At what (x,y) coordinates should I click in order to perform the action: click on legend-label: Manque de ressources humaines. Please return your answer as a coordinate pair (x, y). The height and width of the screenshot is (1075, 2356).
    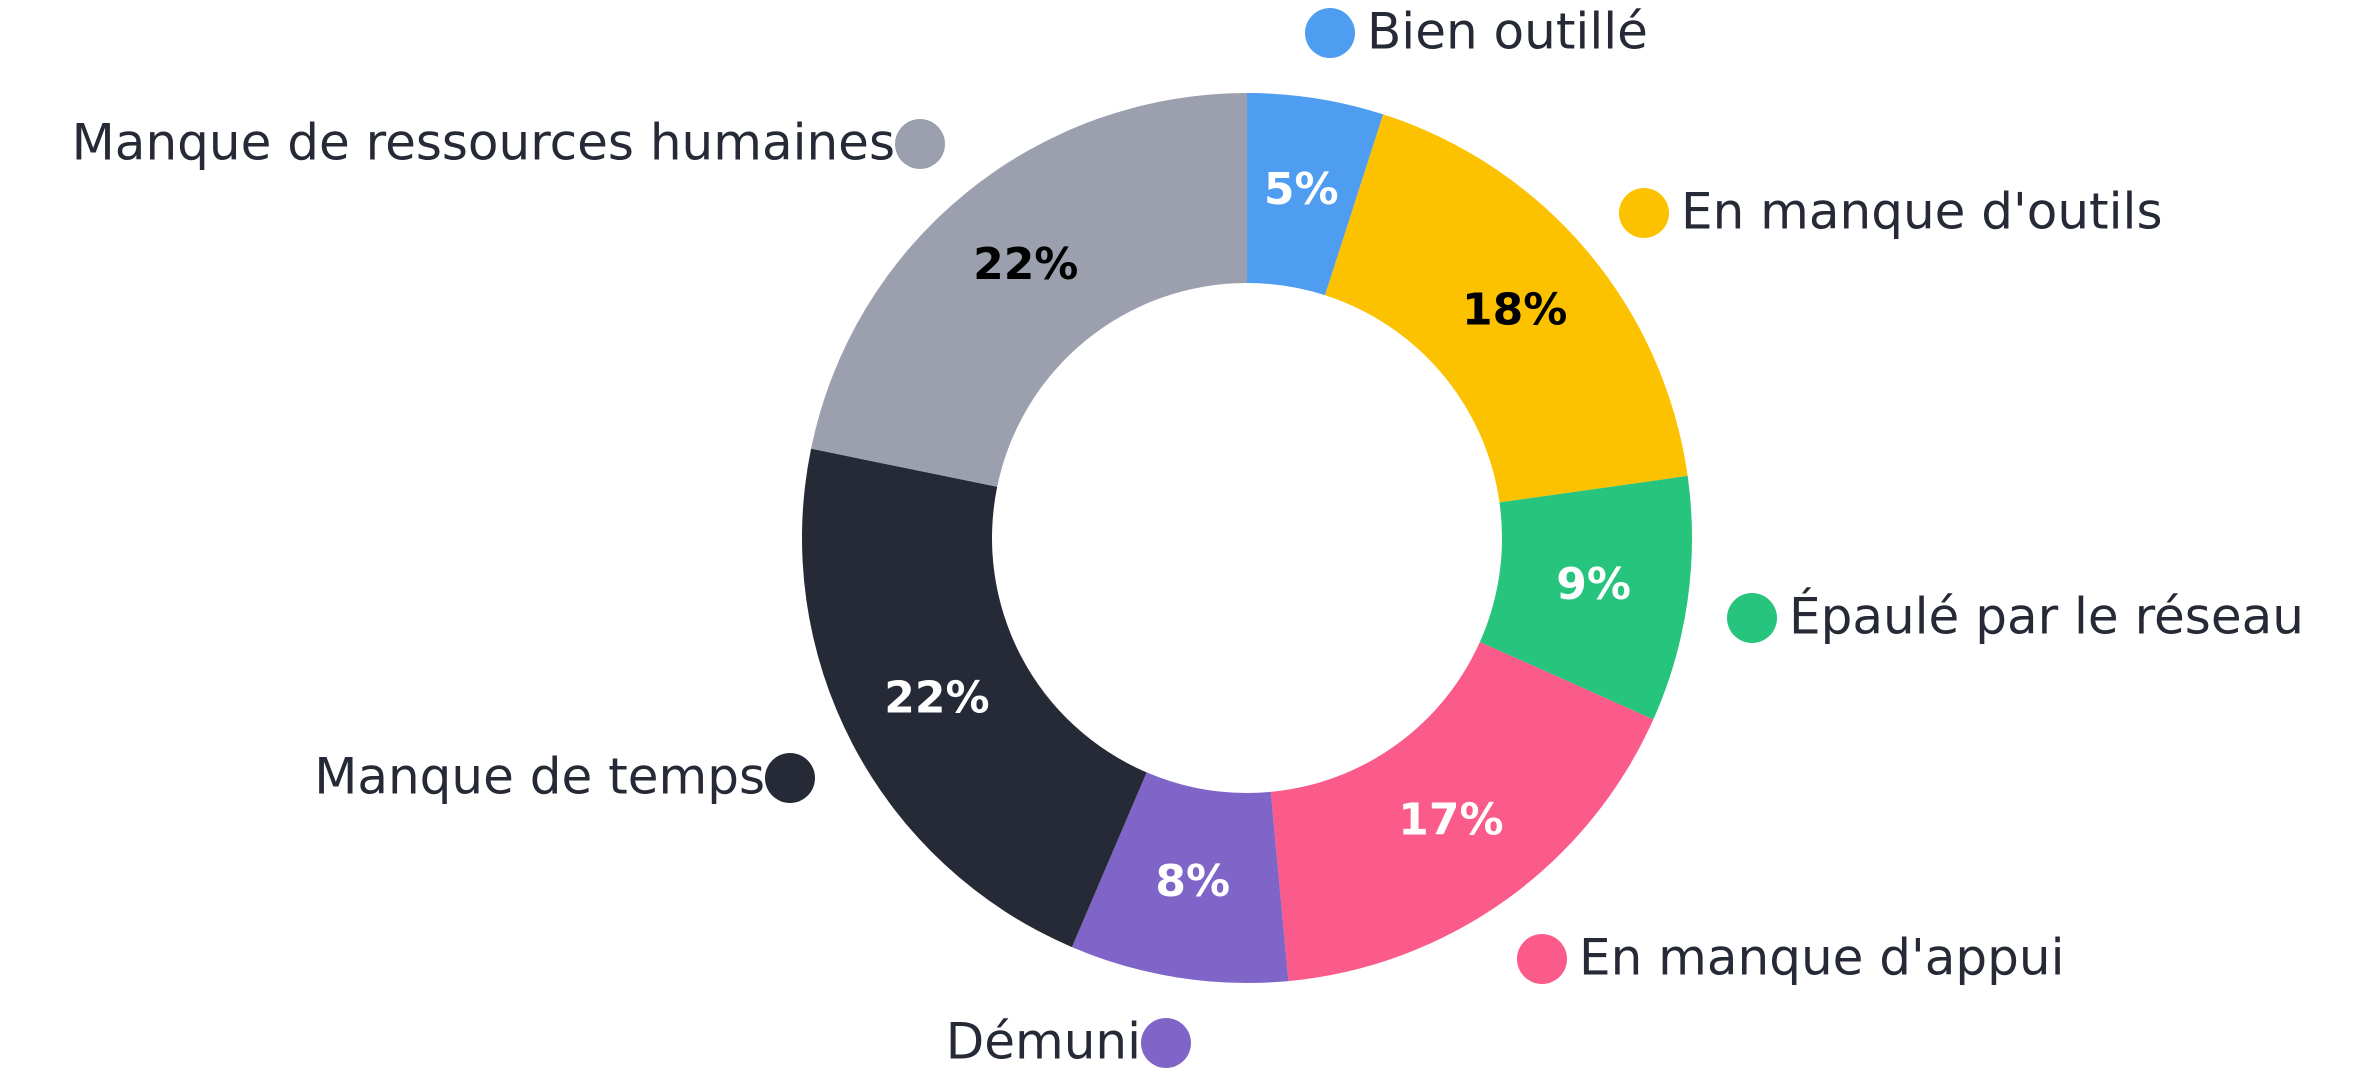
    Looking at the image, I should click on (483, 143).